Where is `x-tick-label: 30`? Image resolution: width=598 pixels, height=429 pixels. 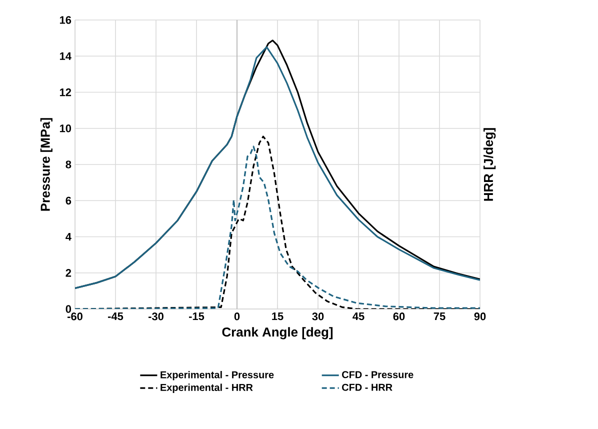
x-tick-label: 30 is located at coordinates (318, 316).